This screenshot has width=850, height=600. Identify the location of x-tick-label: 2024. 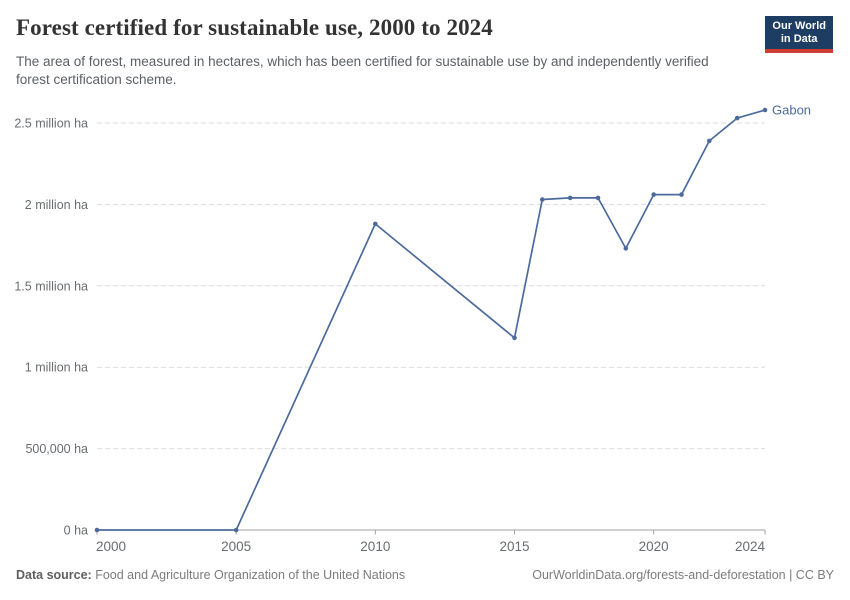
(750, 546).